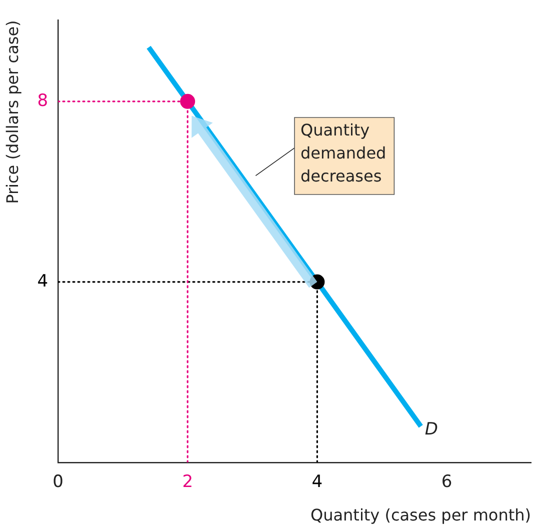 The image size is (539, 530). What do you see at coordinates (317, 482) in the screenshot?
I see `x-tick-label: 4` at bounding box center [317, 482].